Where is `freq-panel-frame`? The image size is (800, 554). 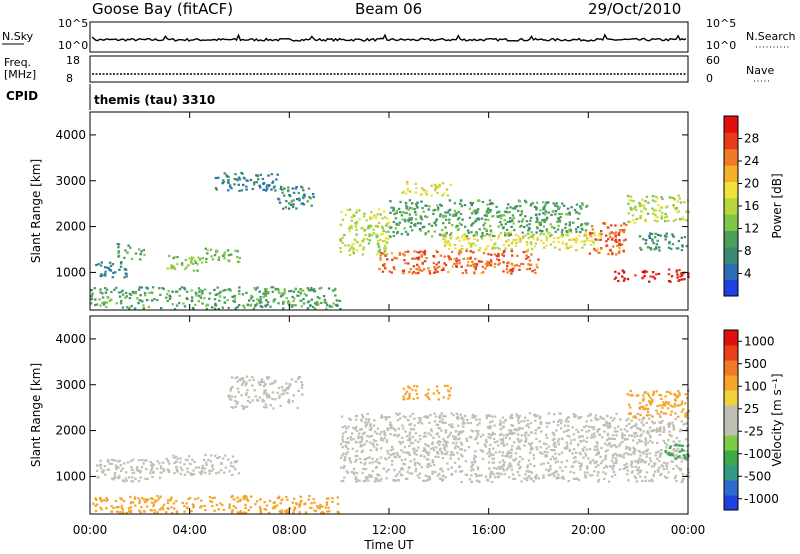 freq-panel-frame is located at coordinates (389, 69).